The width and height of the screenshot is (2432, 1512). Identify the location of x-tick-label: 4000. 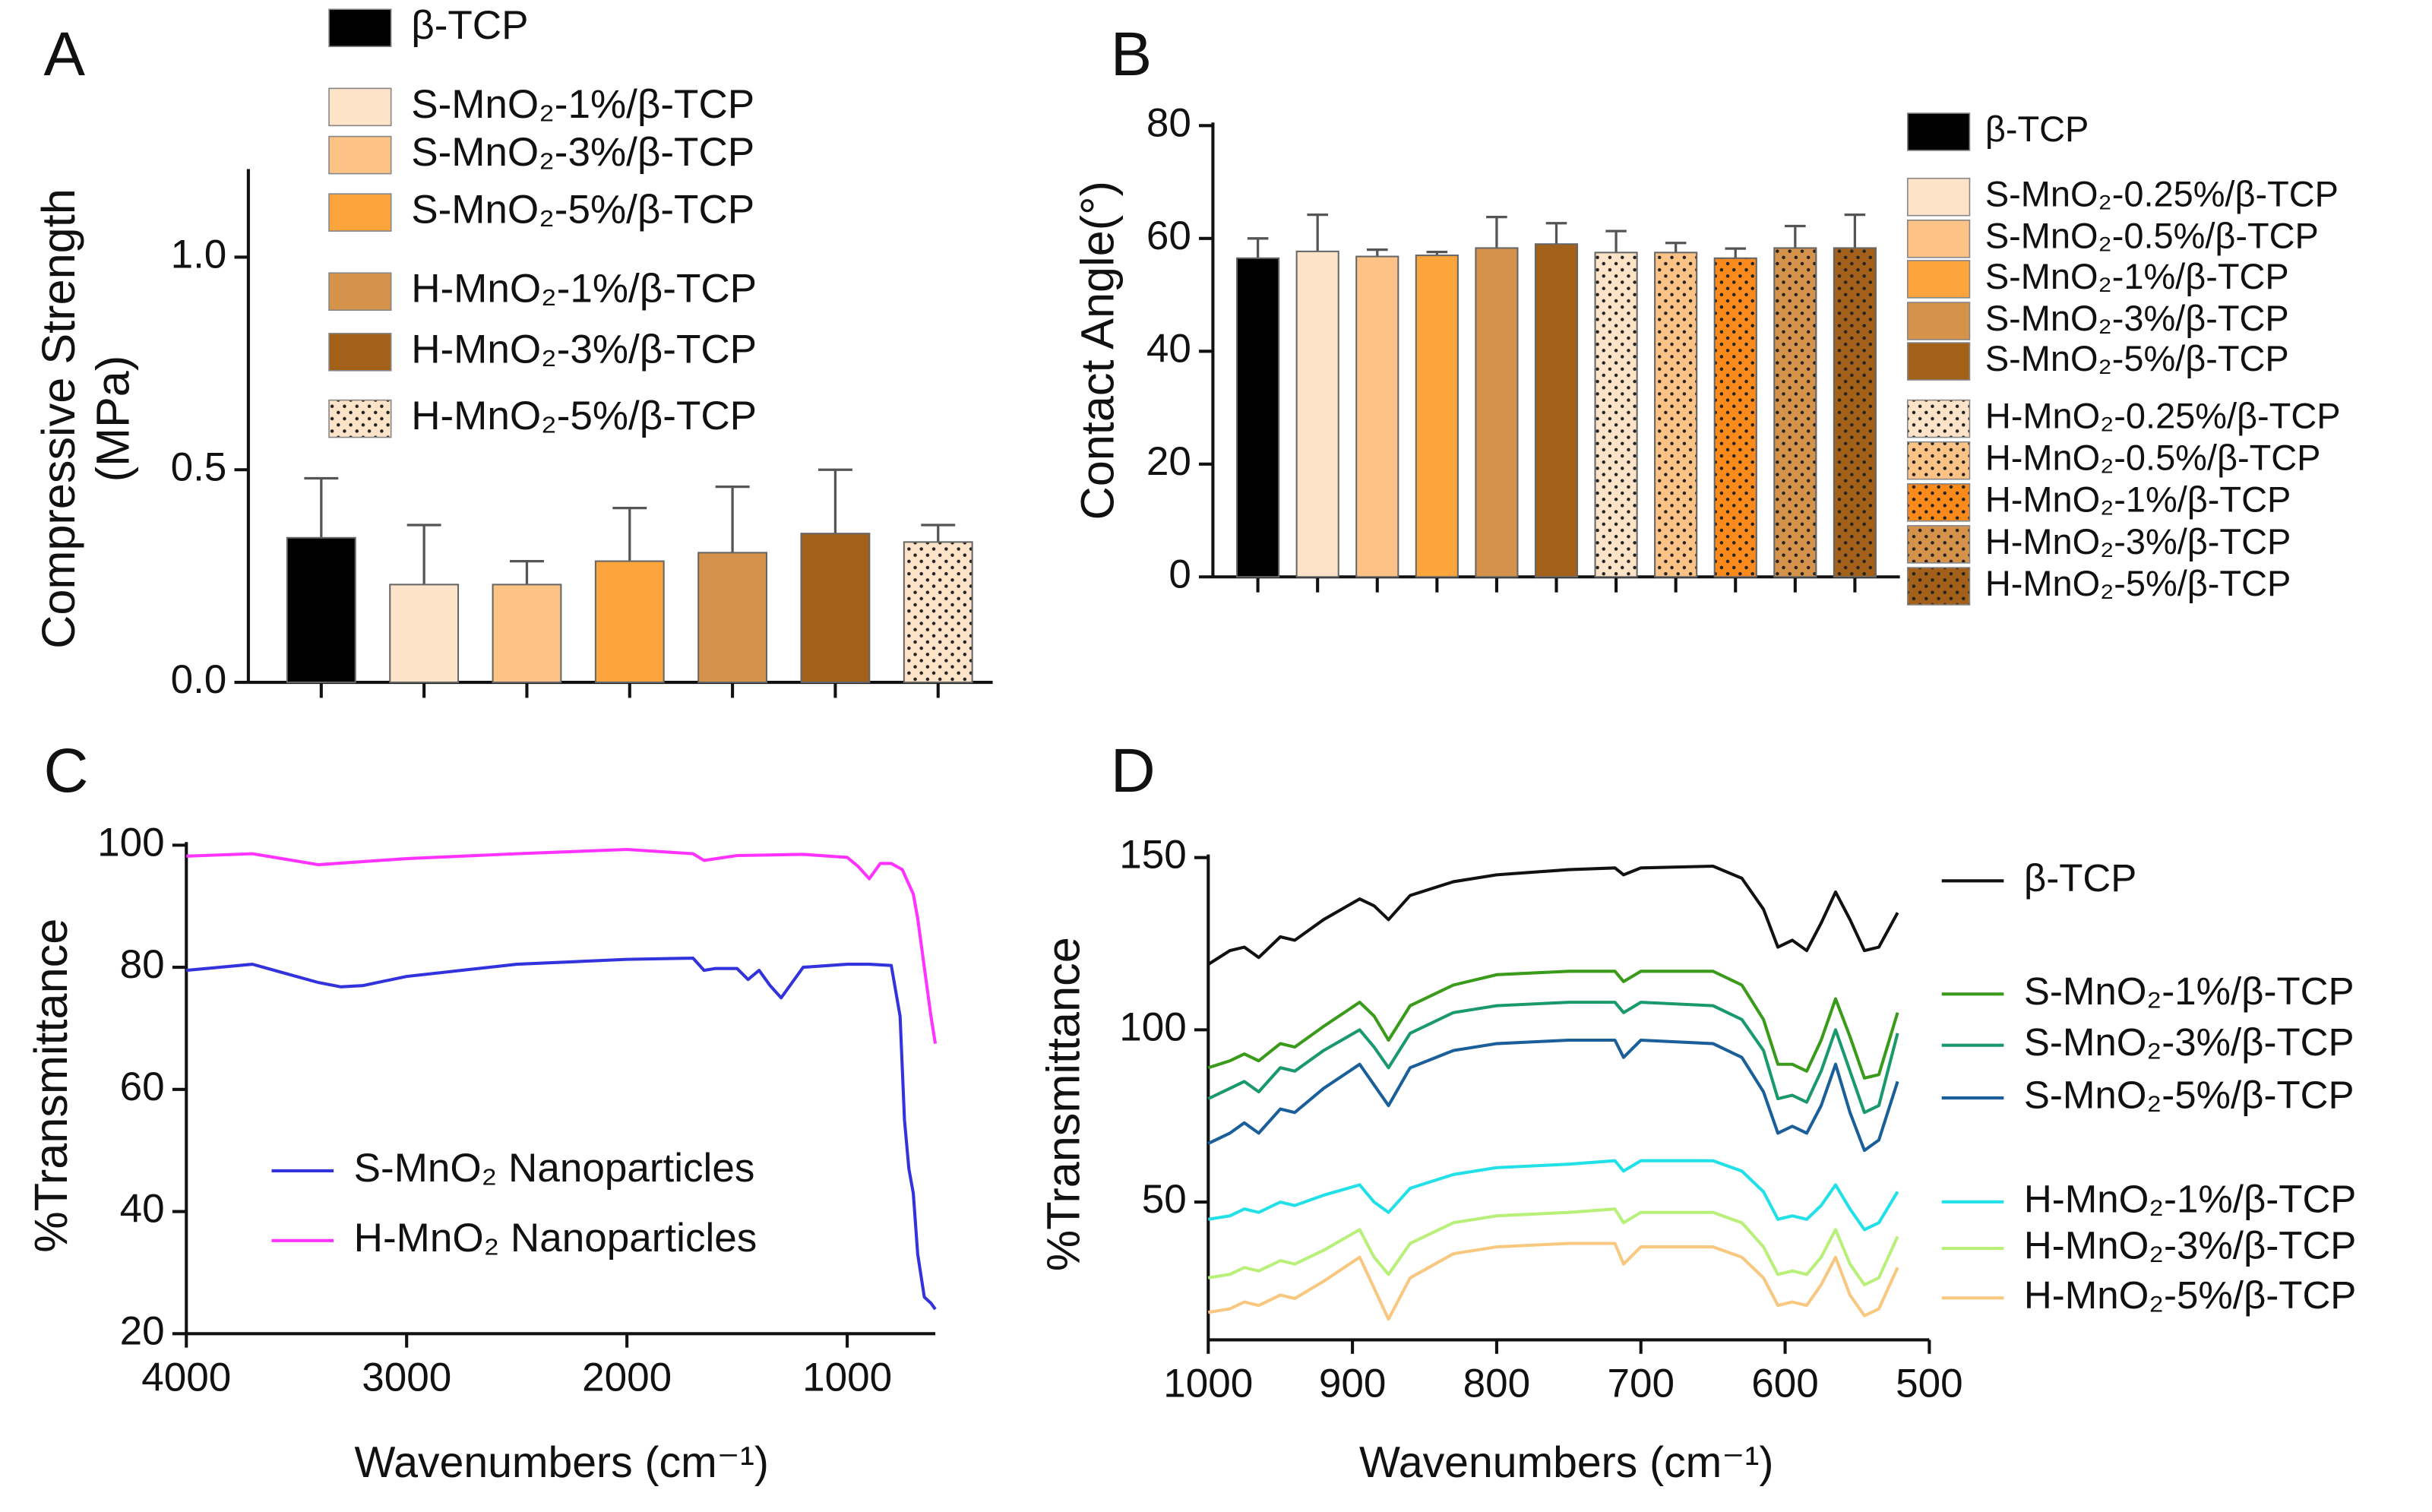
(186, 1377).